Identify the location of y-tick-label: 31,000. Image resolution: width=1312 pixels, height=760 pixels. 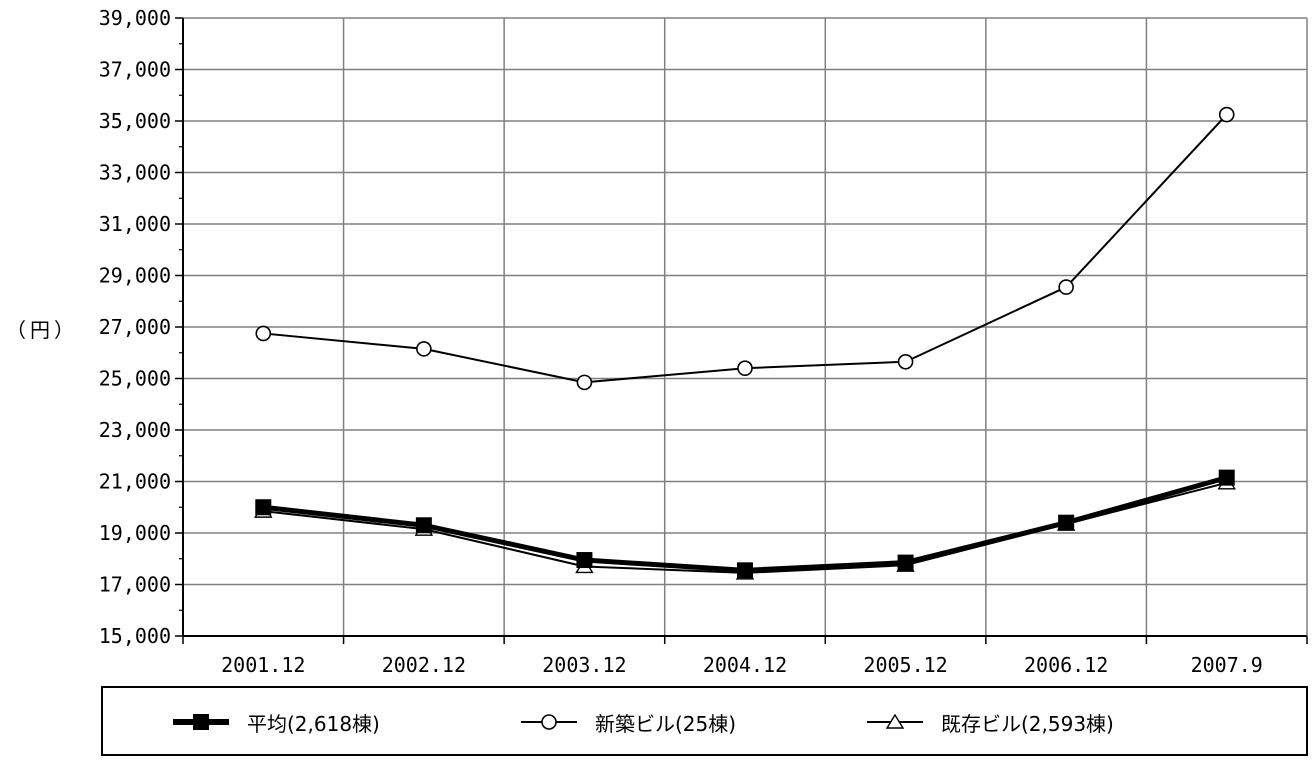
(135, 224).